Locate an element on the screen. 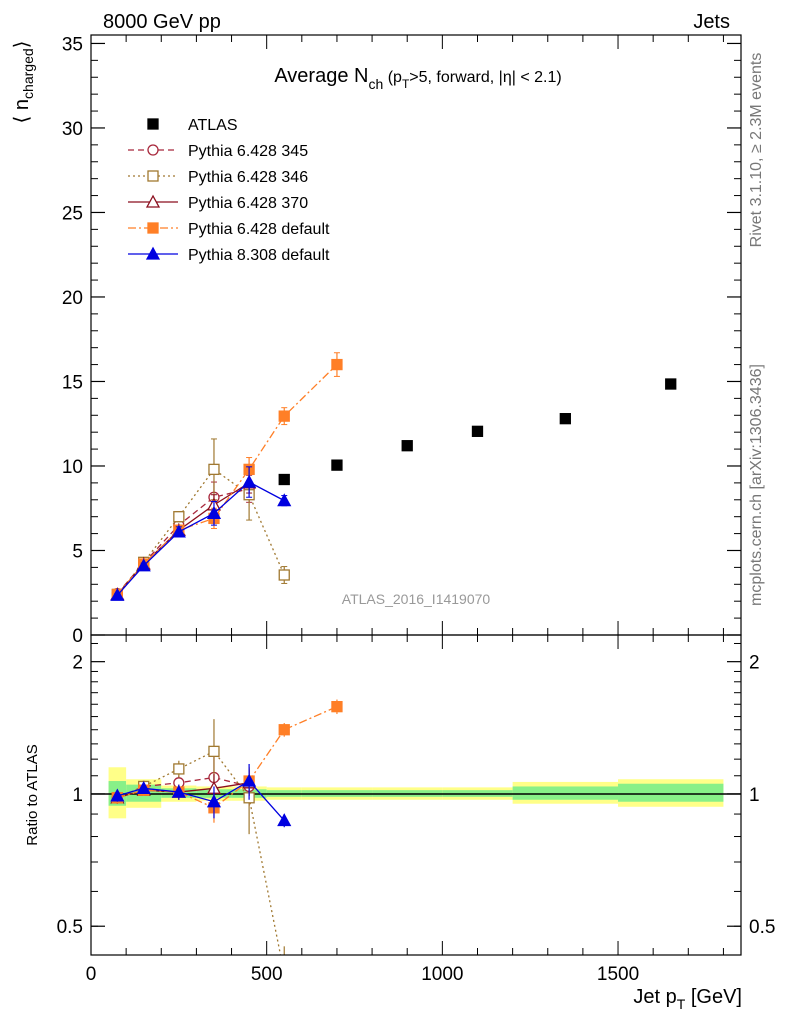  main-y-tick-label: 20 is located at coordinates (72, 298).